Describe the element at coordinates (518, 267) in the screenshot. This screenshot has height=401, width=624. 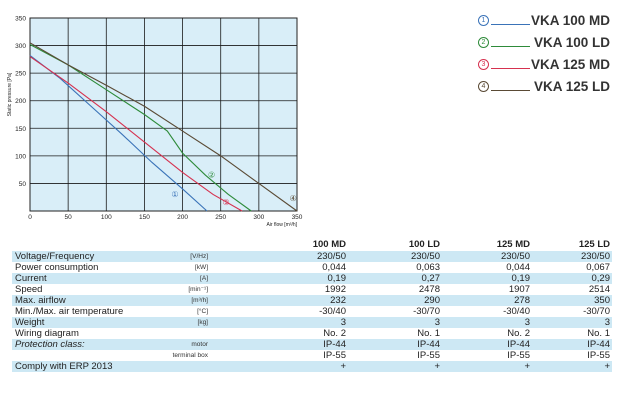
I see `cell-value: 0,044` at that location.